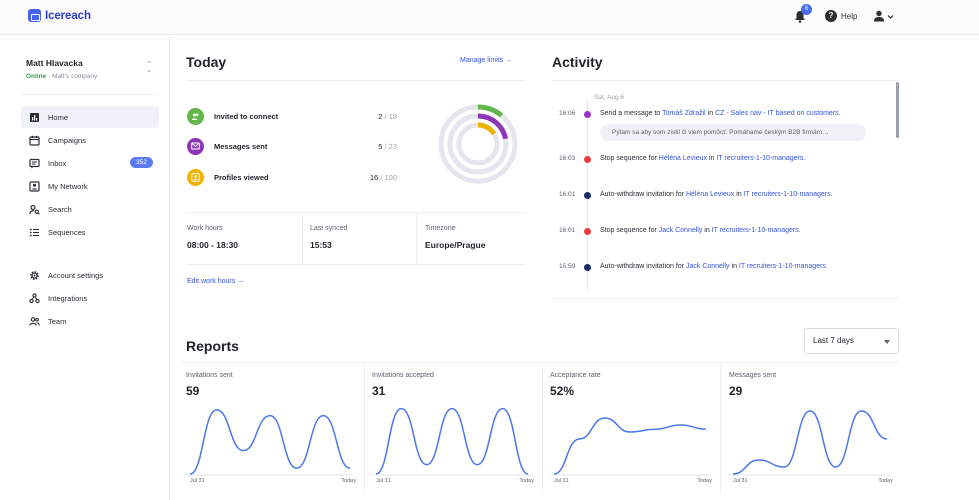 The height and width of the screenshot is (500, 979). I want to click on activity-date: Sat, Aug 6, so click(609, 97).